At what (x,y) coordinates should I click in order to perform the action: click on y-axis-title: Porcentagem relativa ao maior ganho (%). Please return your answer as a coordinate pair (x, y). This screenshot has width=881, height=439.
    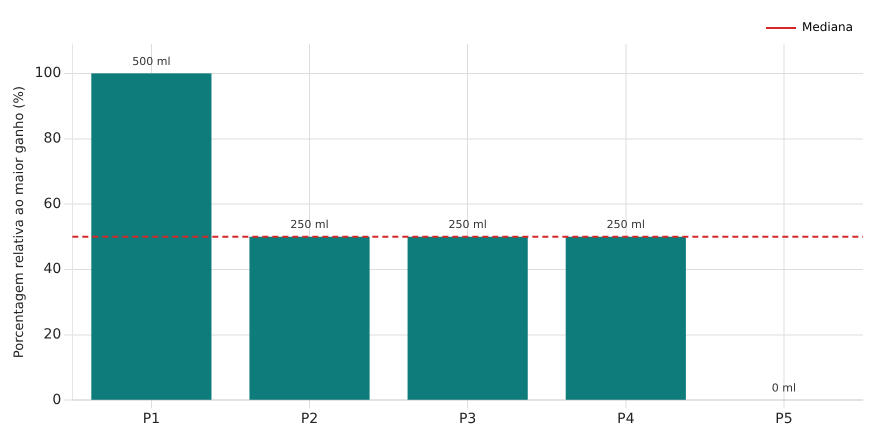
    Looking at the image, I should click on (20, 222).